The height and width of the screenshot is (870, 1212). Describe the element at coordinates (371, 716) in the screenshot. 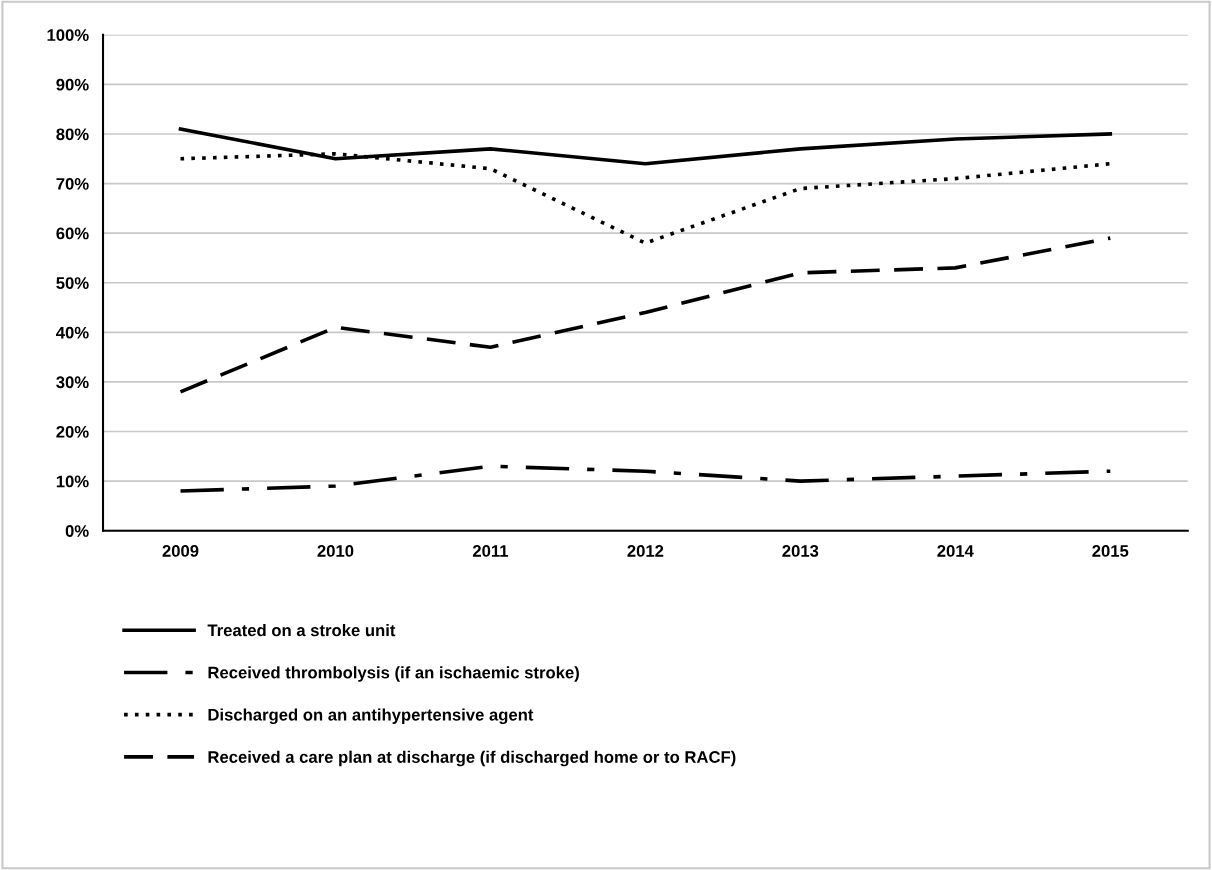

I see `legend-label: Discharged on an antihypertensive agent` at that location.